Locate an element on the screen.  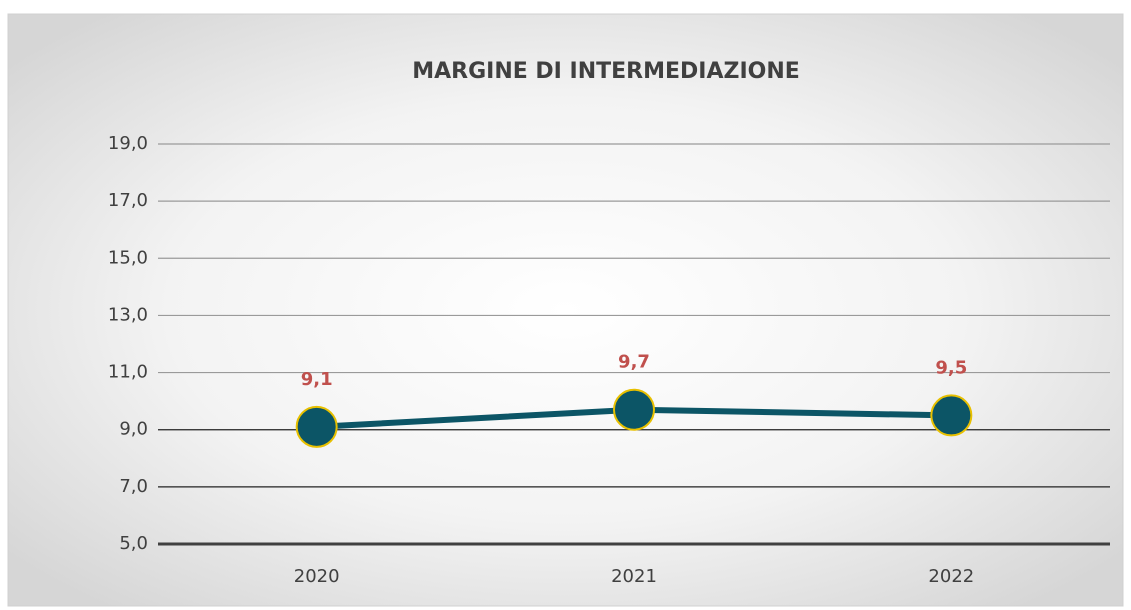
y-tick-label: 19,0 is located at coordinates (128, 143).